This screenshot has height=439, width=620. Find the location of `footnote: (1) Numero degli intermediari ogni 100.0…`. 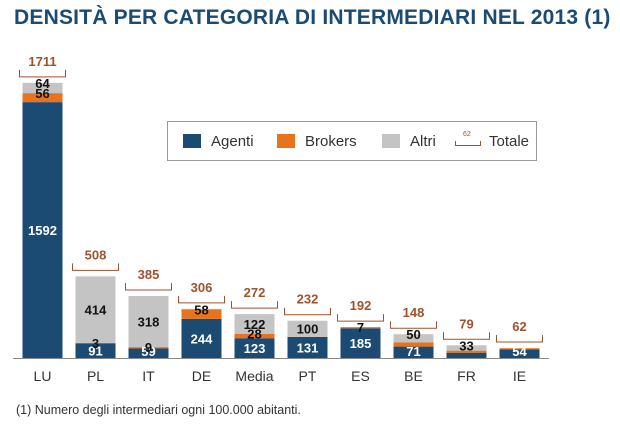

footnote: (1) Numero degli intermediari ogni 100.0… is located at coordinates (158, 410).